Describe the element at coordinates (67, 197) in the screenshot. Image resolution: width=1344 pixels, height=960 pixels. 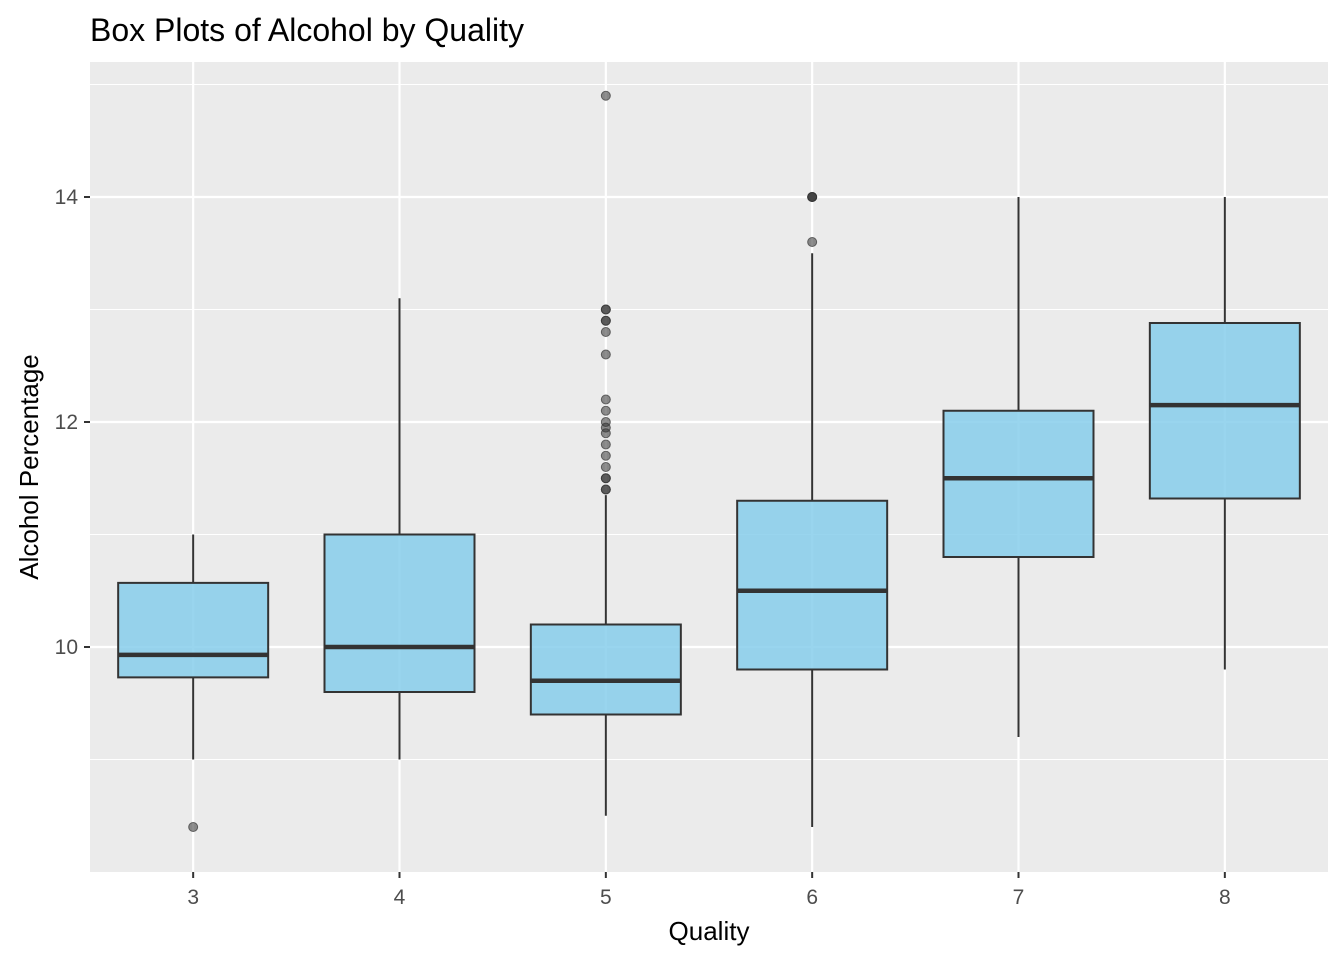
I see `y-tick-label: 14` at that location.